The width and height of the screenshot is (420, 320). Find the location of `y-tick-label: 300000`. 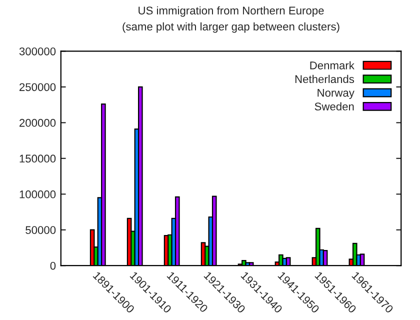

y-tick-label: 300000 is located at coordinates (37, 51).